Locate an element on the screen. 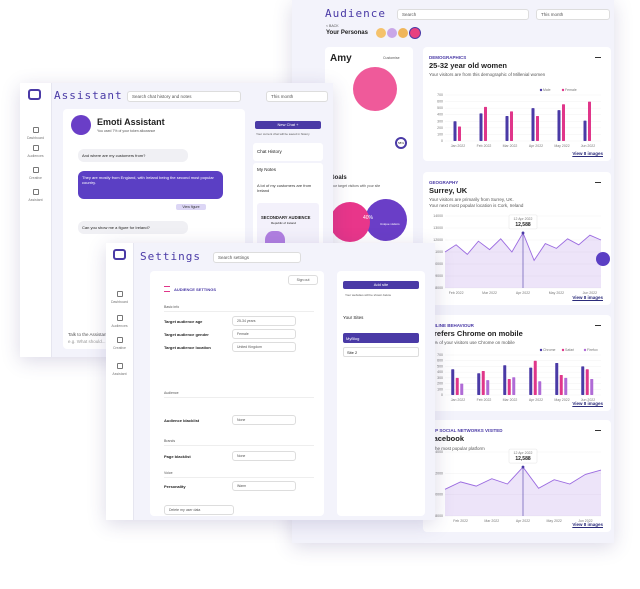  field-label: Target audience location is located at coordinates (187, 347).